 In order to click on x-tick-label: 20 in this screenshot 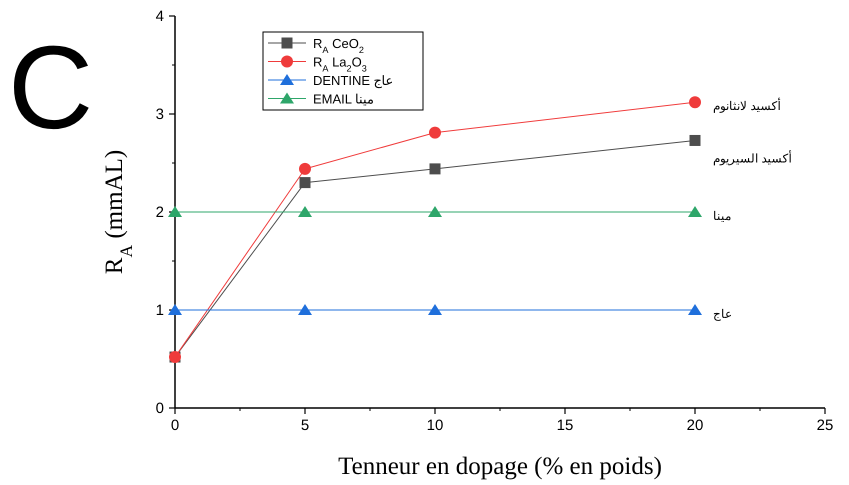, I will do `click(695, 425)`.